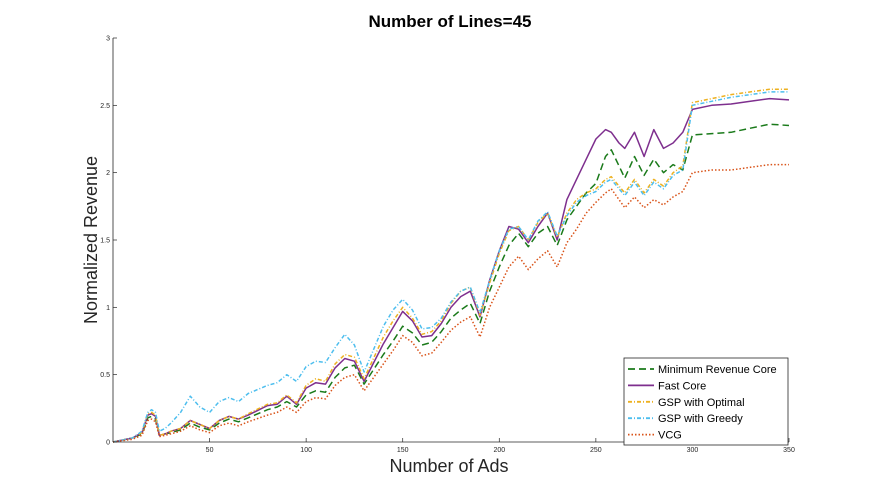  Describe the element at coordinates (596, 450) in the screenshot. I see `x-tick-label: 250` at that location.